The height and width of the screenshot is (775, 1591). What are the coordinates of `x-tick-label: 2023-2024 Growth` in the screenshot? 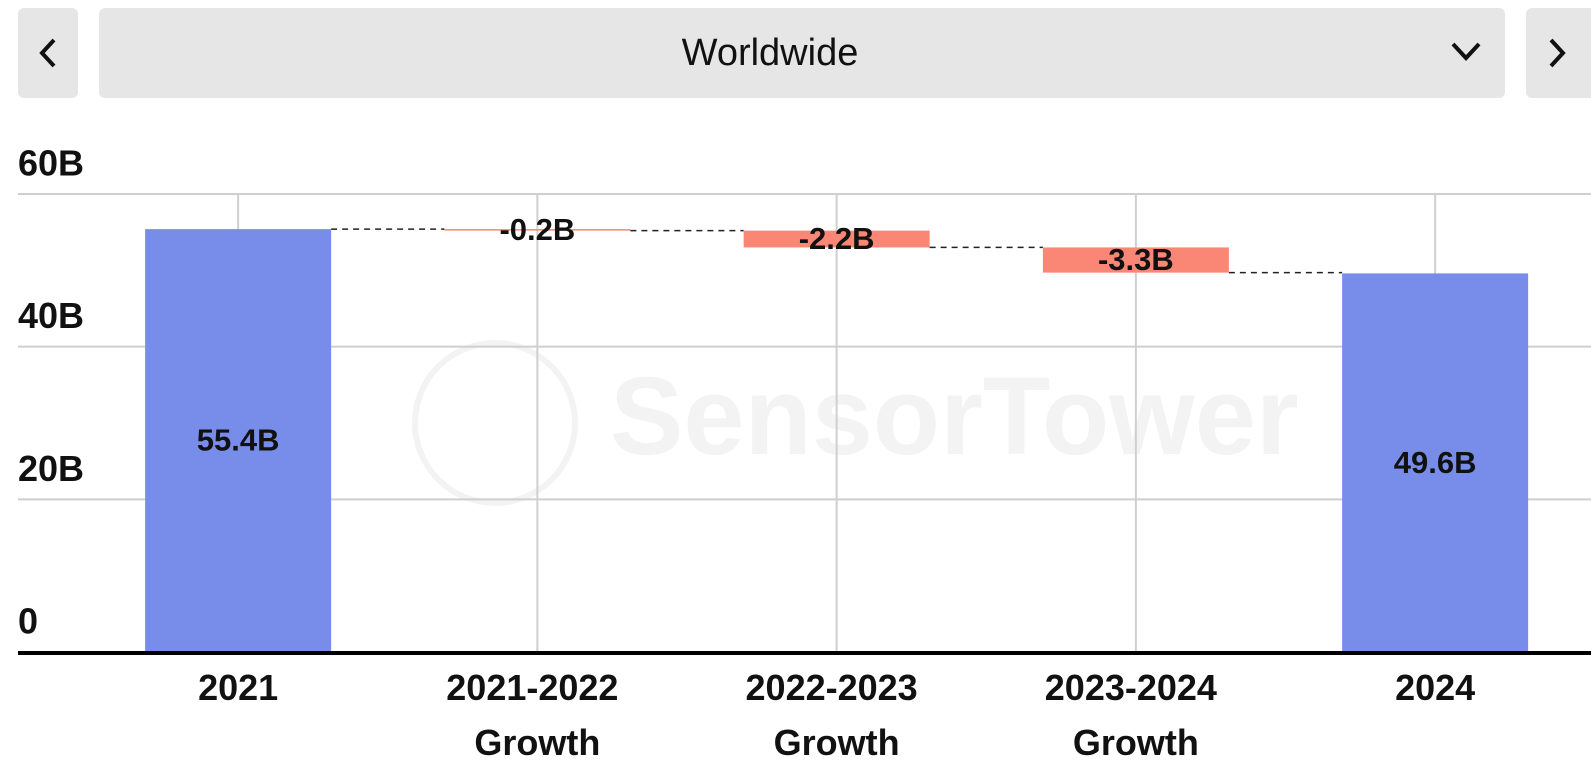 It's located at (1136, 715).